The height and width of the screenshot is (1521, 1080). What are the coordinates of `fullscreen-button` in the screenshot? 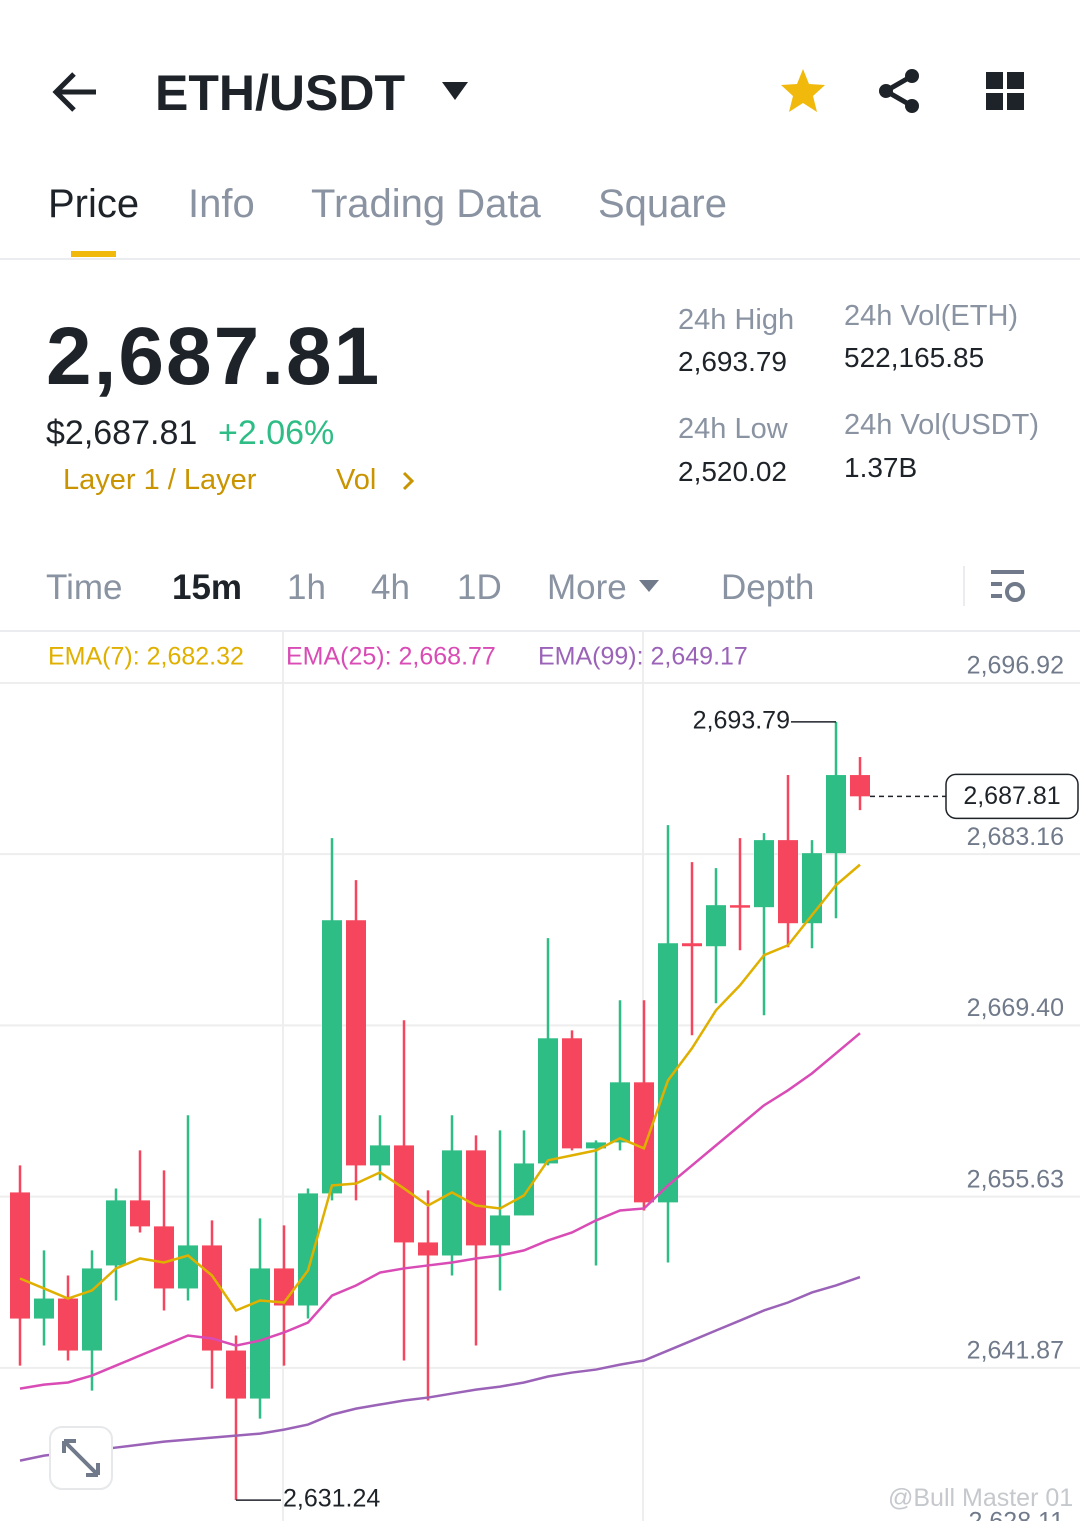 It's located at (81, 1458).